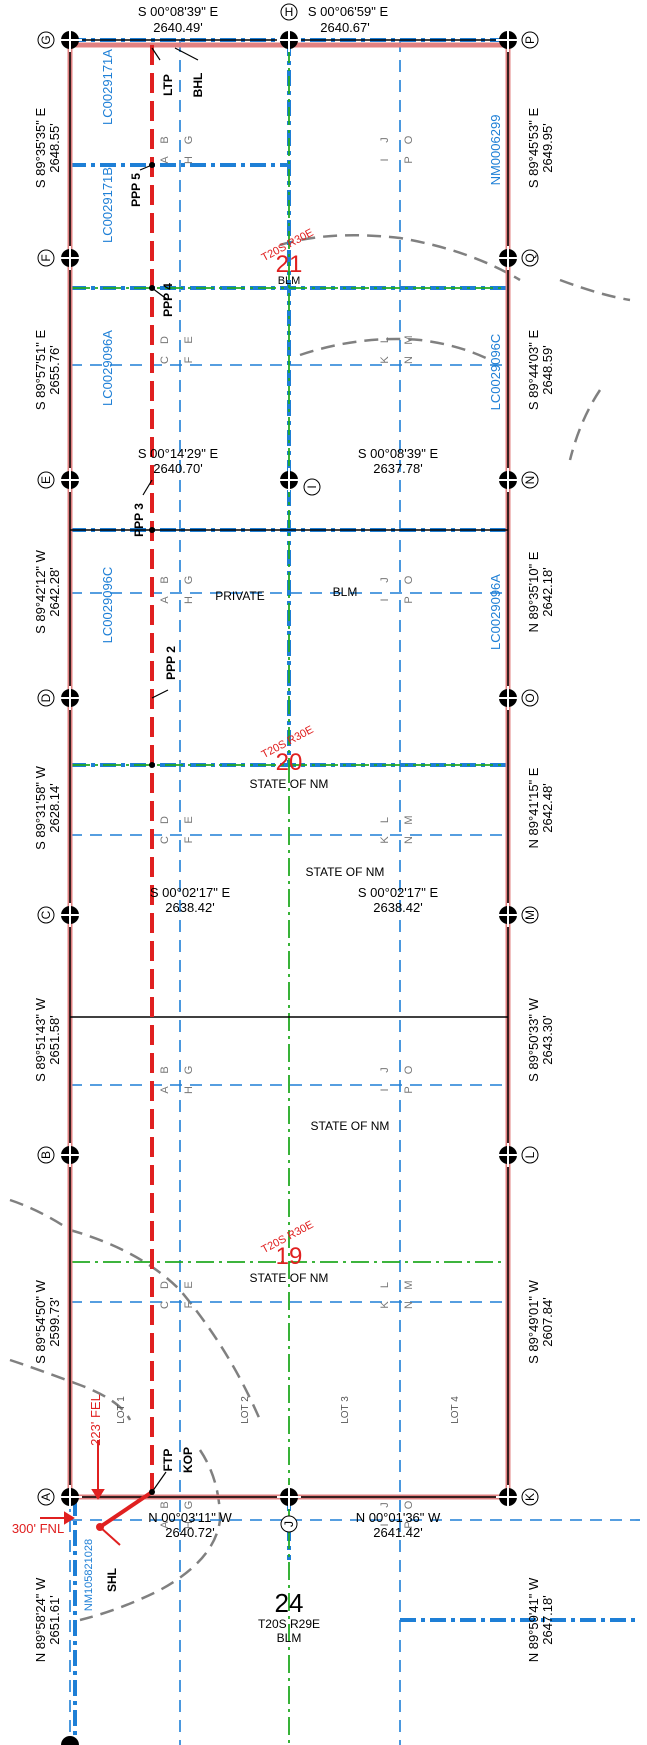  I want to click on dist-right-2: 2648.59', so click(547, 369).